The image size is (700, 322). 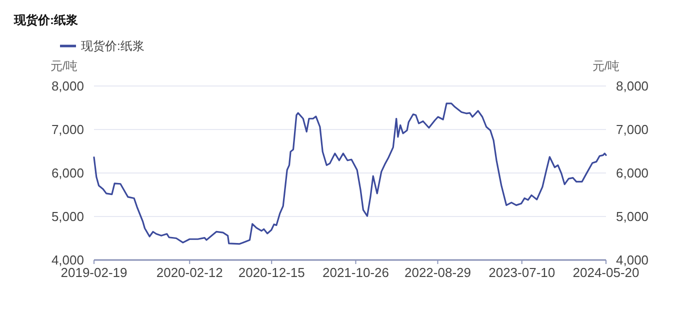 I want to click on y2-tick-label: 6,000, so click(x=632, y=173).